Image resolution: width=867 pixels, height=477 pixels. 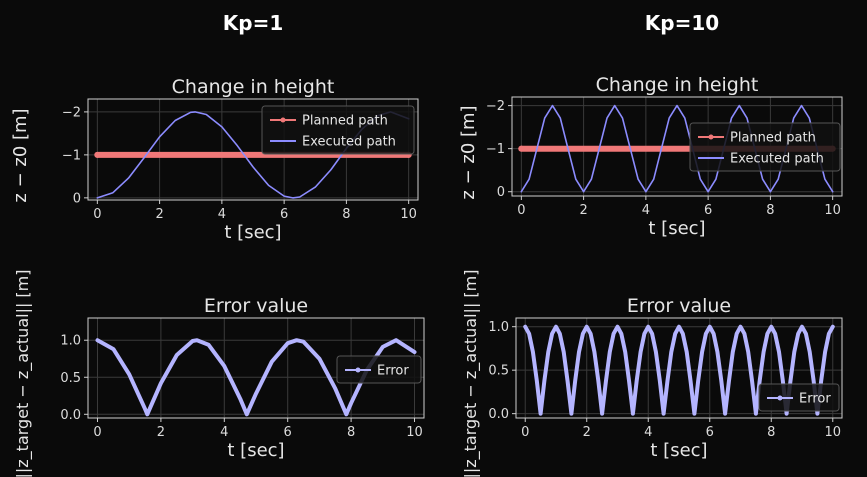 I want to click on column-title-left: Kp=1, so click(x=253, y=23).